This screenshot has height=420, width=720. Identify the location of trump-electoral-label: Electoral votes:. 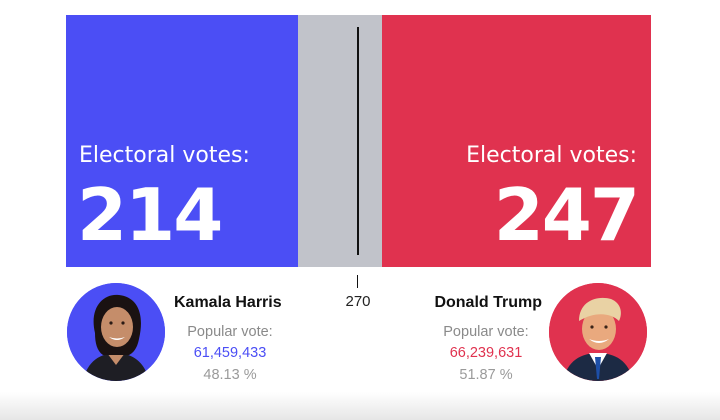
(551, 155).